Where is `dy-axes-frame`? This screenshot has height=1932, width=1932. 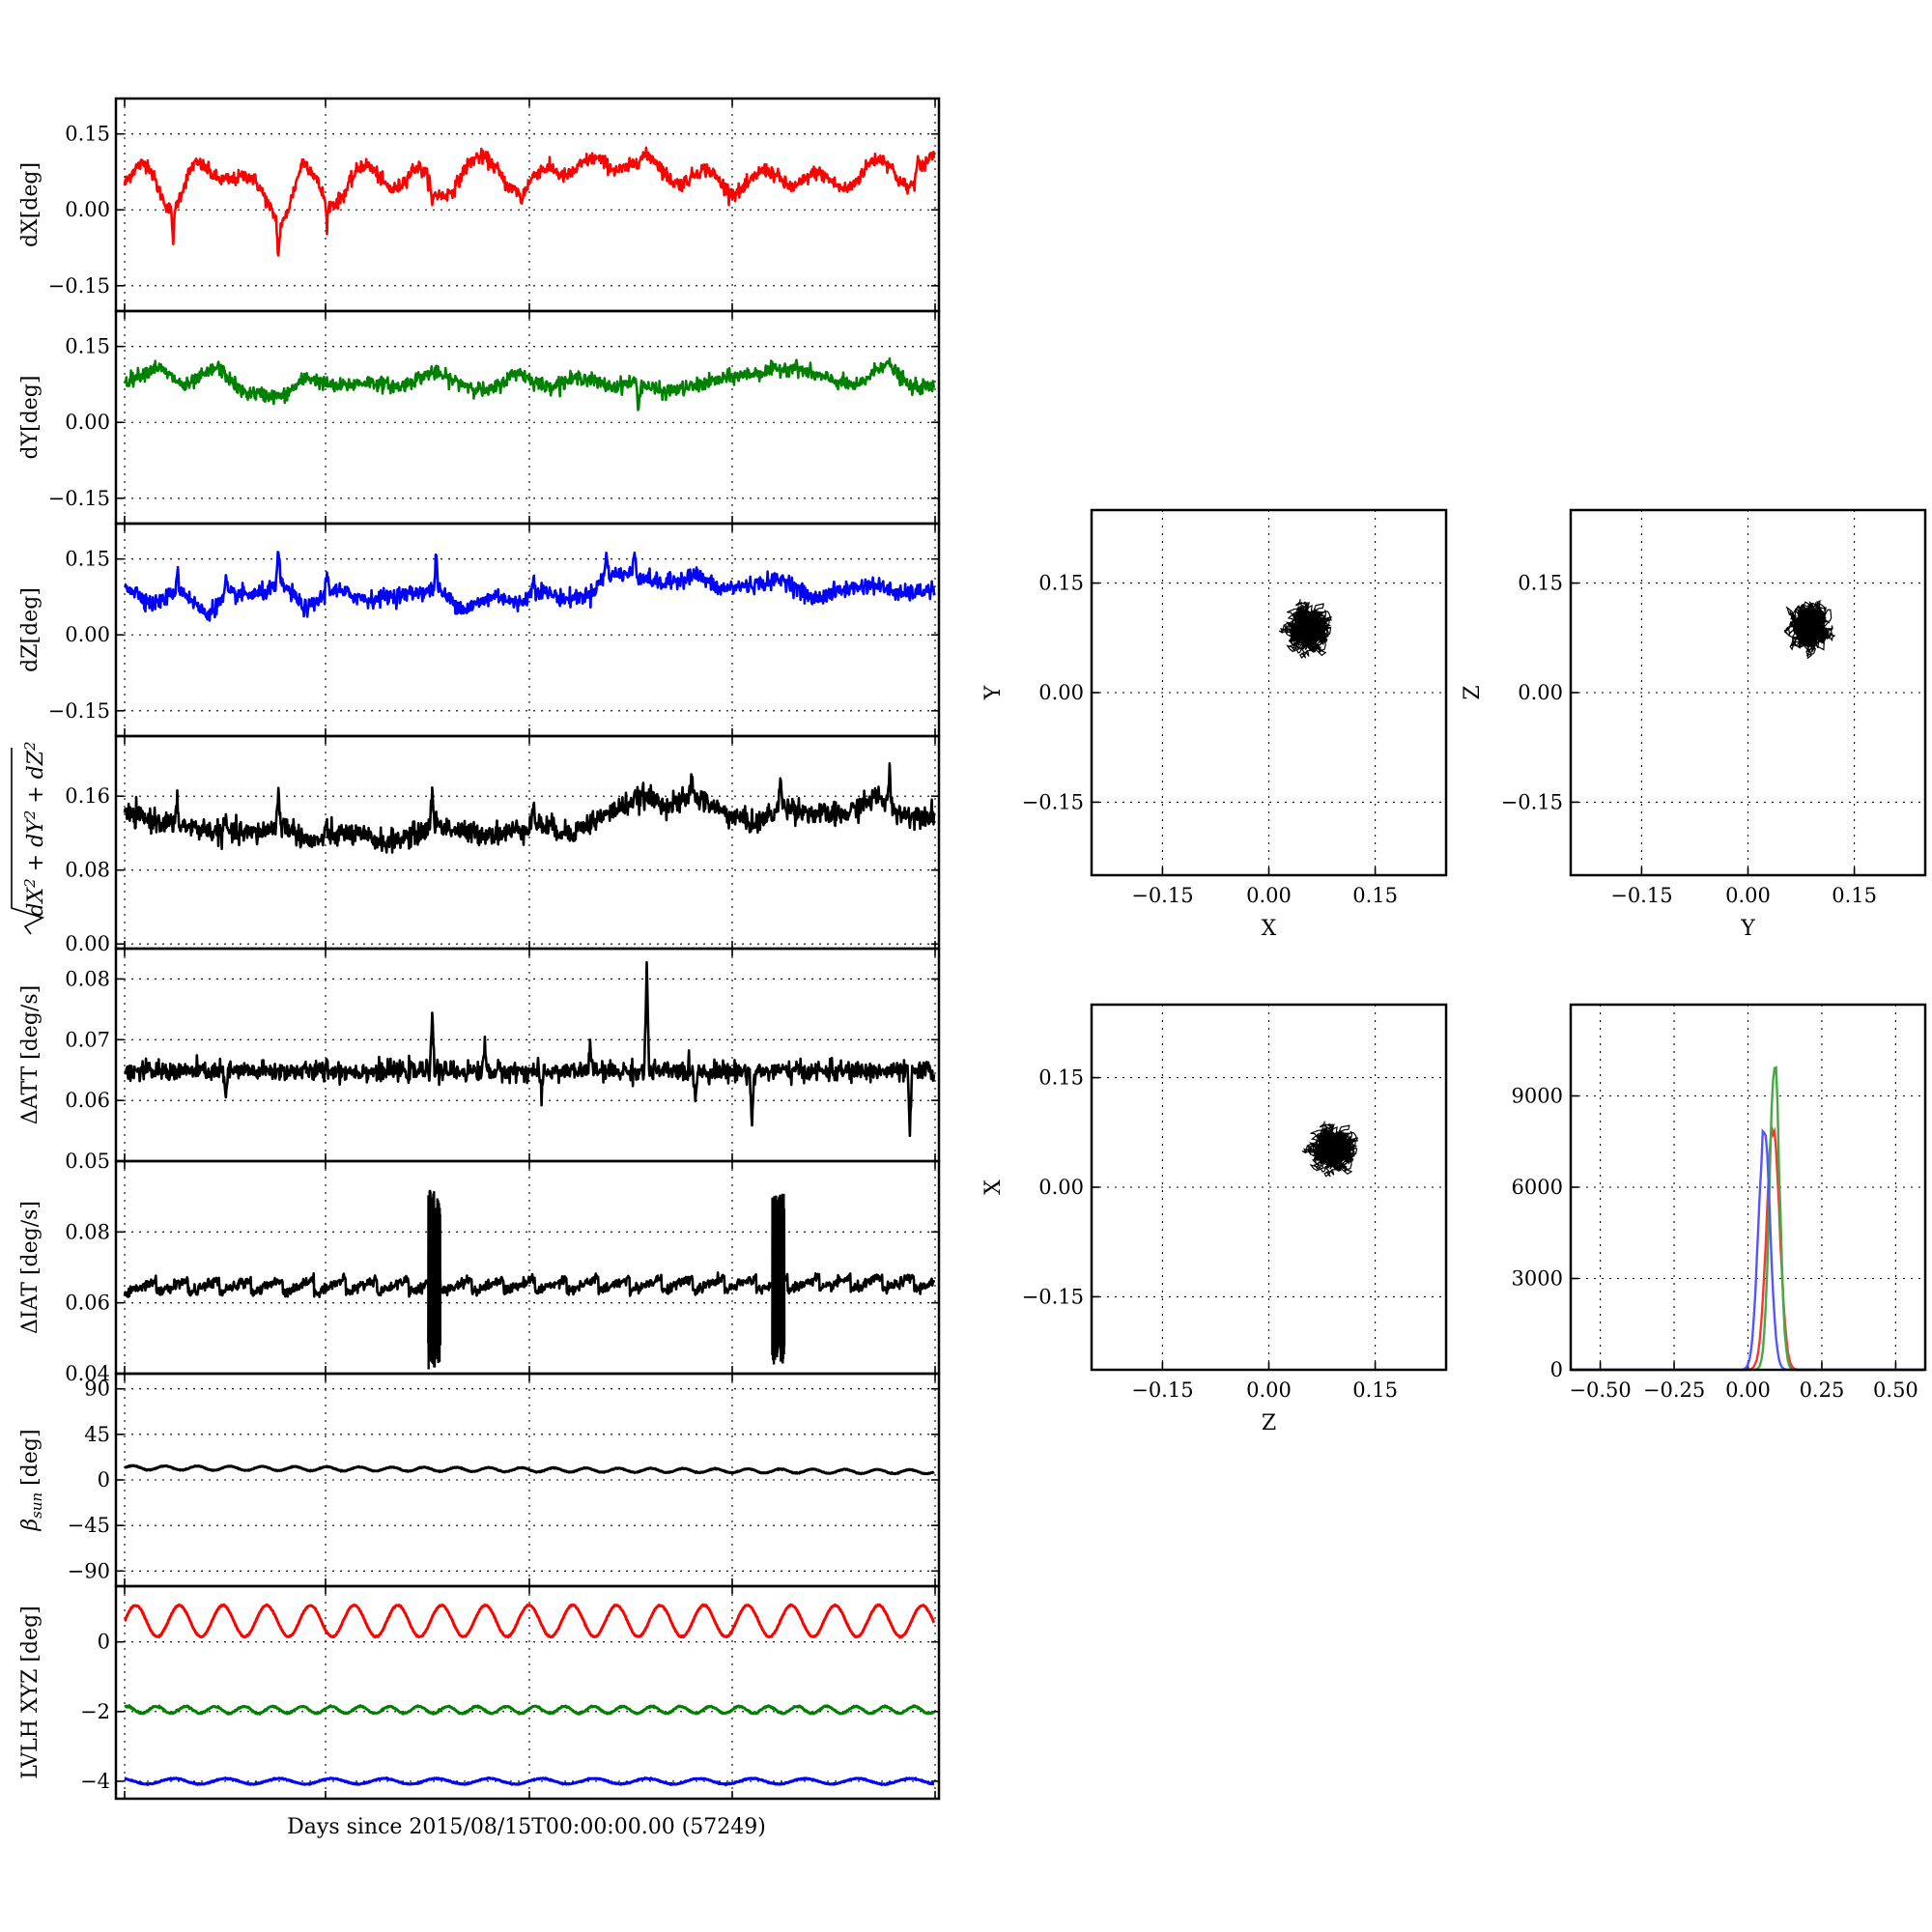
dy-axes-frame is located at coordinates (527, 417).